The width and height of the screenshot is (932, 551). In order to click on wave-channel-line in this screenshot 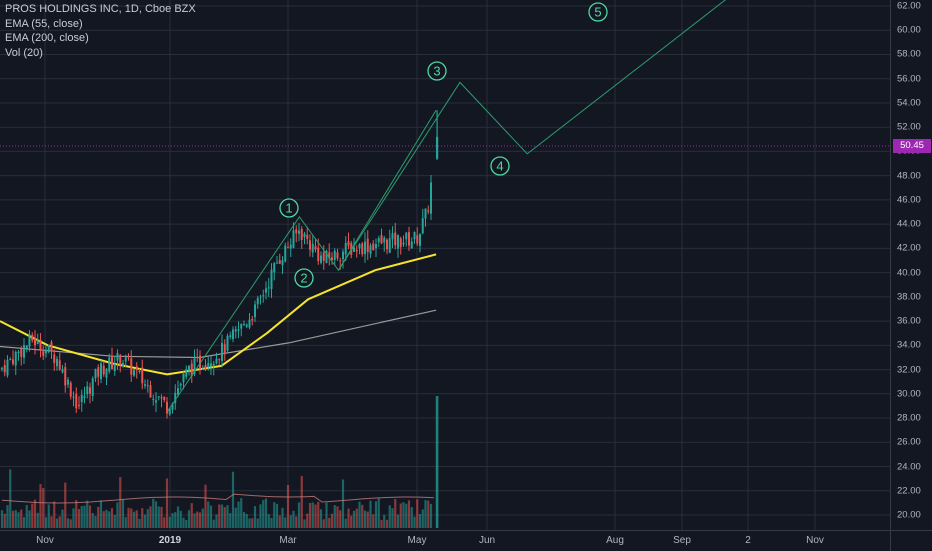, I will do `click(387, 190)`.